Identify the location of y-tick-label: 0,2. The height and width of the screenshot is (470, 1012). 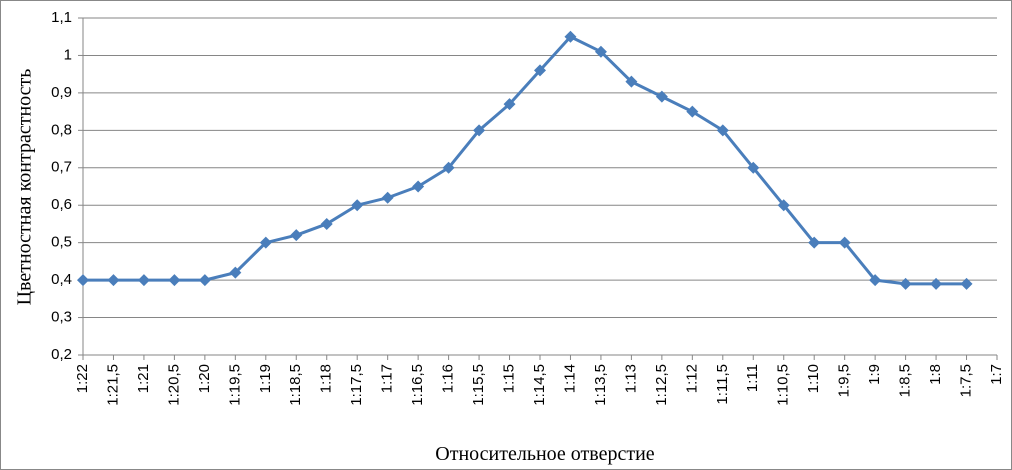
(61, 354).